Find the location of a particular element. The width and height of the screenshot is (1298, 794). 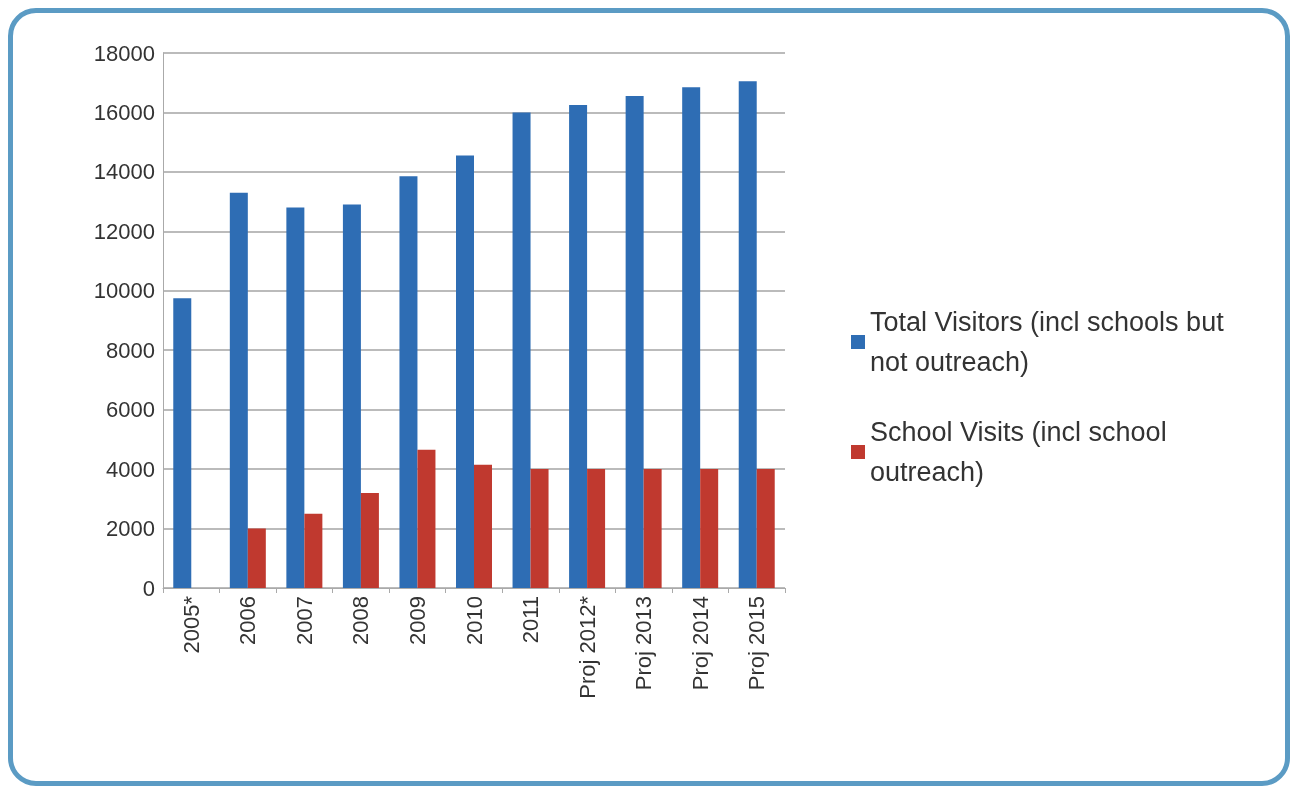

y-tick-label: 14000 is located at coordinates (124, 172).